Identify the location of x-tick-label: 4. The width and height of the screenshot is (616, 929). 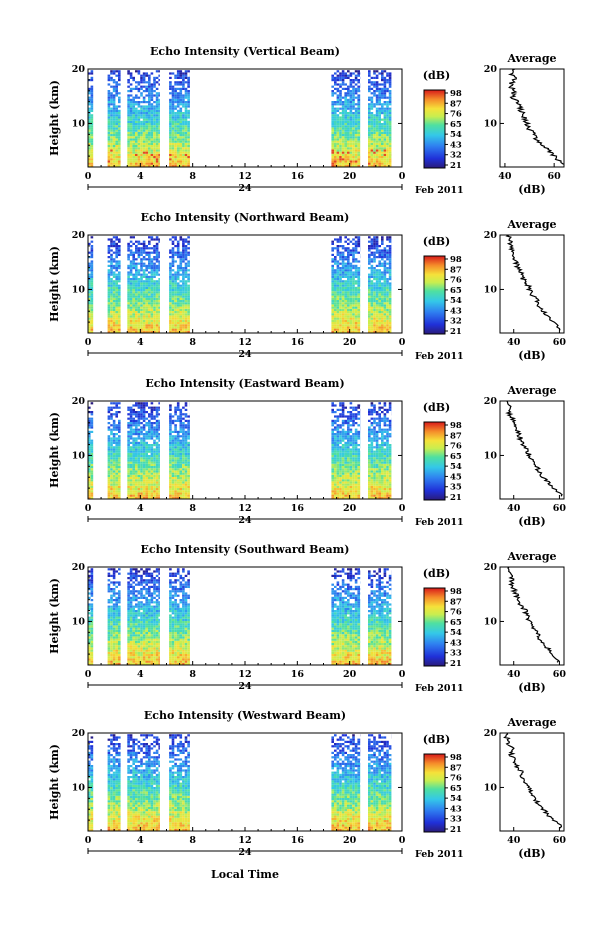
(140, 342).